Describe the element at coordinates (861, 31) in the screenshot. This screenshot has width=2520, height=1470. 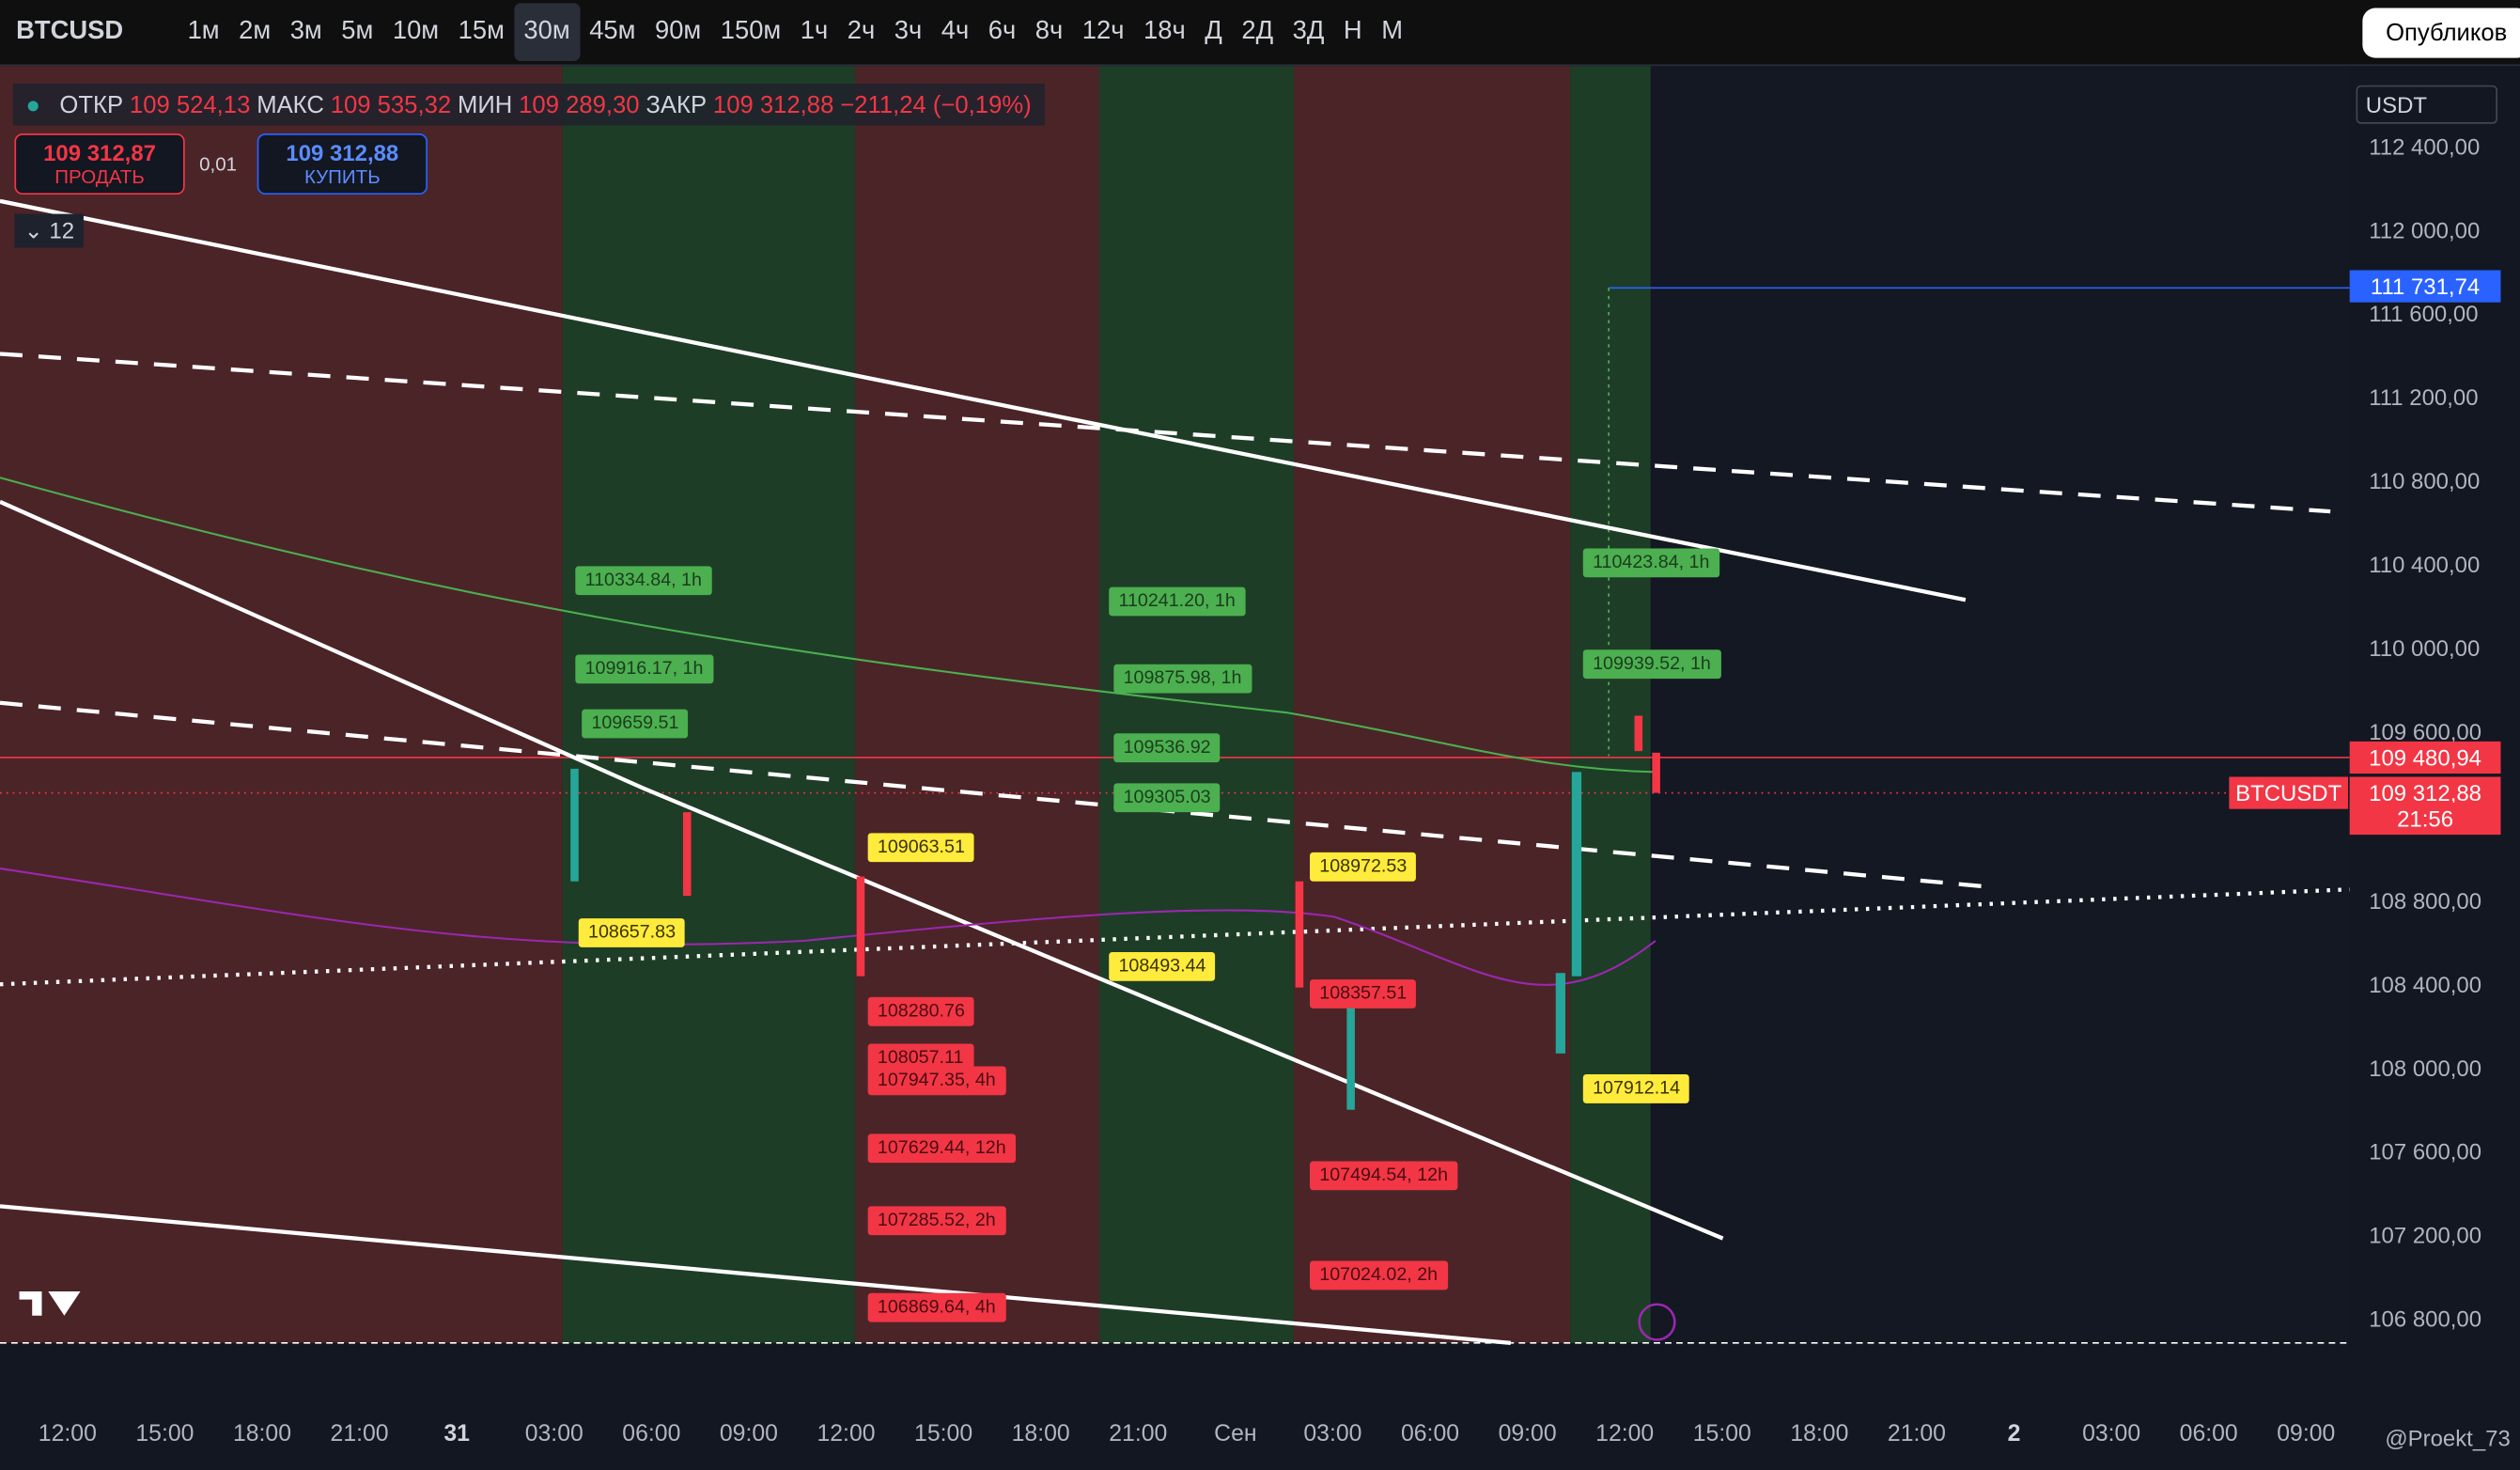
I see `interval-button: 2ч` at that location.